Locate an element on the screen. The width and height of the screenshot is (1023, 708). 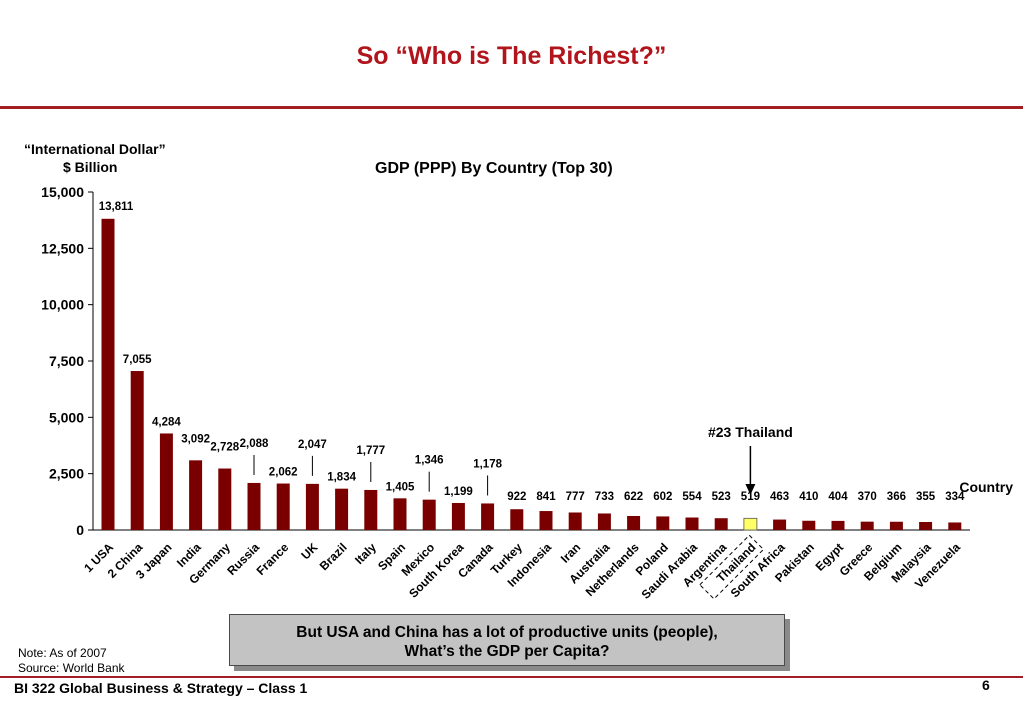
category-label: Brazil is located at coordinates (333, 556).